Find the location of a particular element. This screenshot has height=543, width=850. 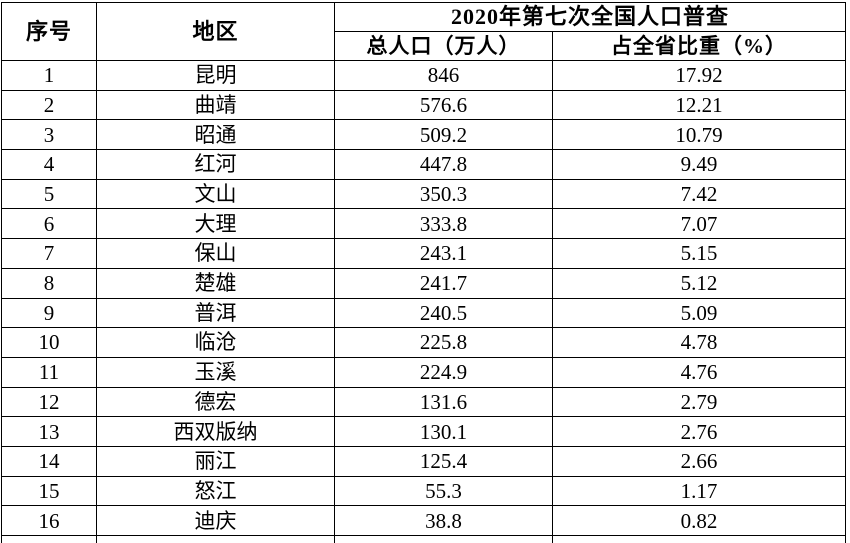

cell-population: 447.8 is located at coordinates (443, 164).